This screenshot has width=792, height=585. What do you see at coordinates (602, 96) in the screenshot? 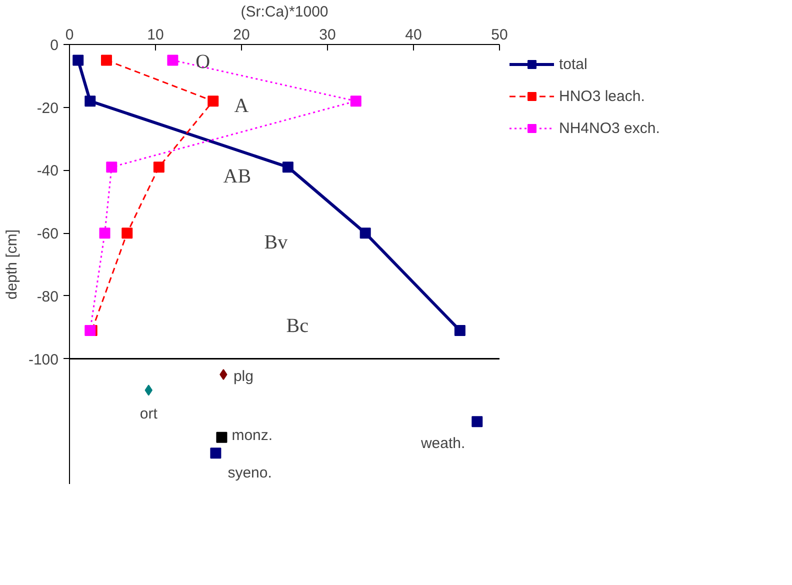
I see `legend-label: HNO3 leach.` at bounding box center [602, 96].